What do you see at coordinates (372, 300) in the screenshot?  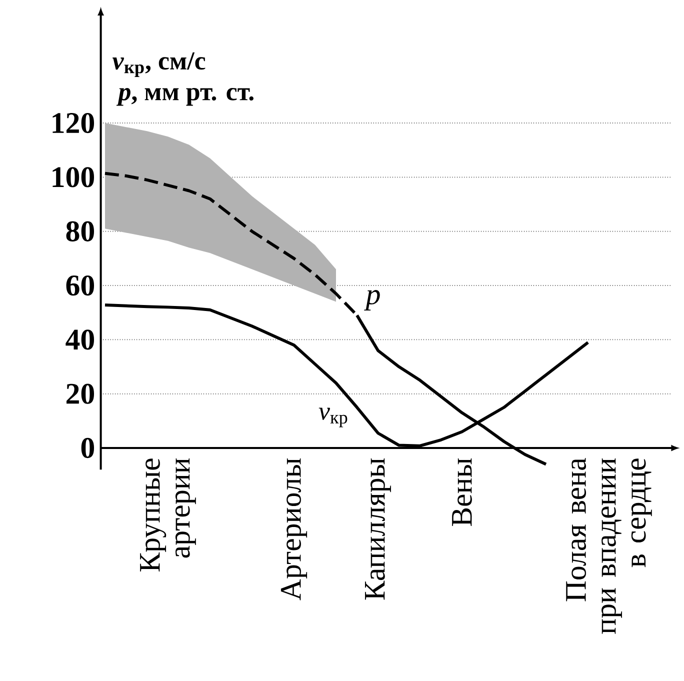 I see `series-label: p` at bounding box center [372, 300].